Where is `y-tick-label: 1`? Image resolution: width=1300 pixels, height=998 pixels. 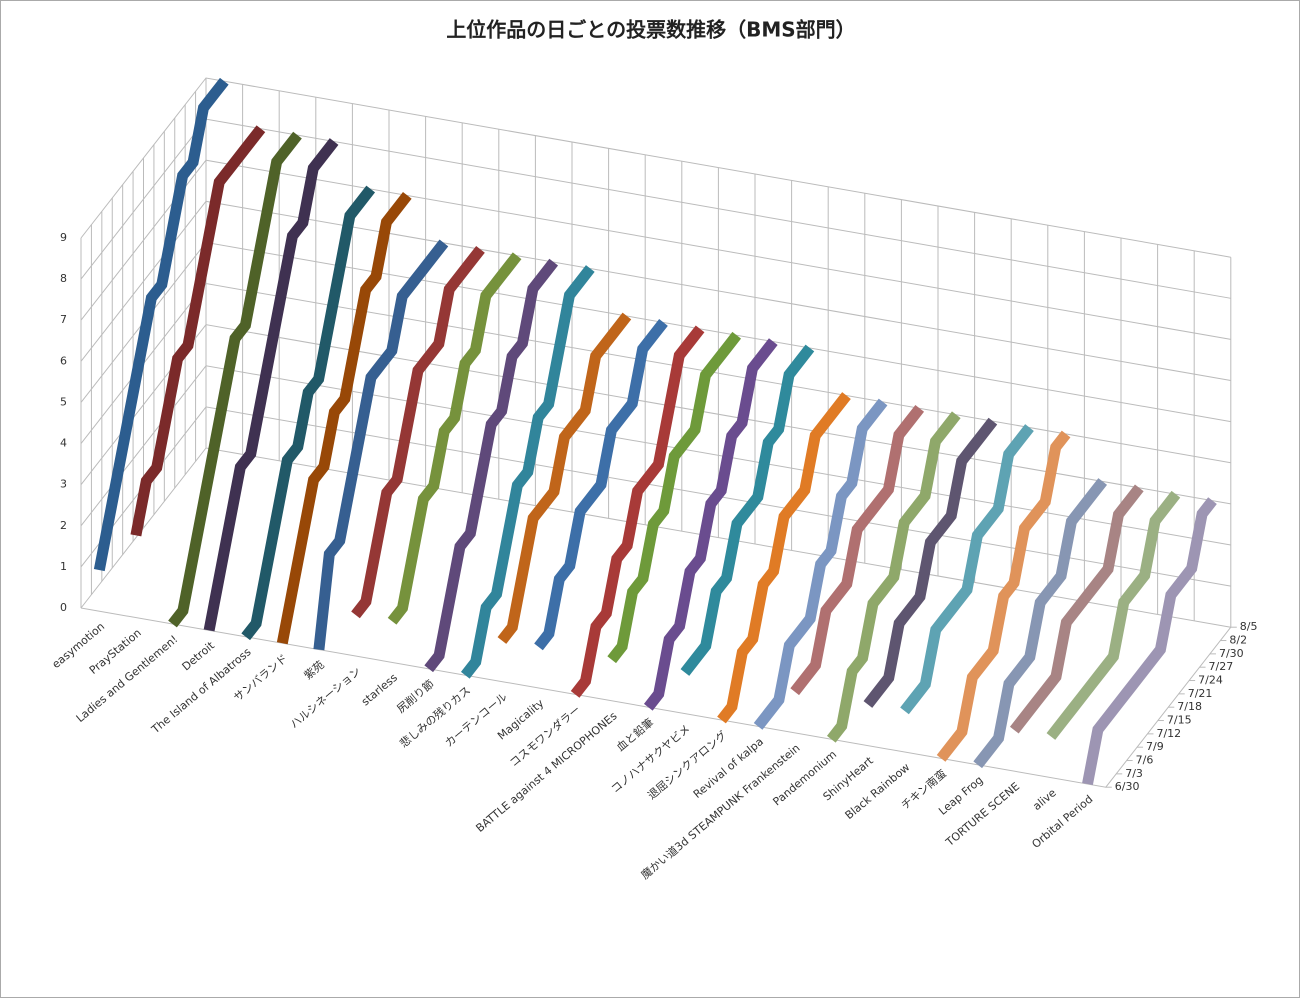
y-tick-label: 1 is located at coordinates (63, 566).